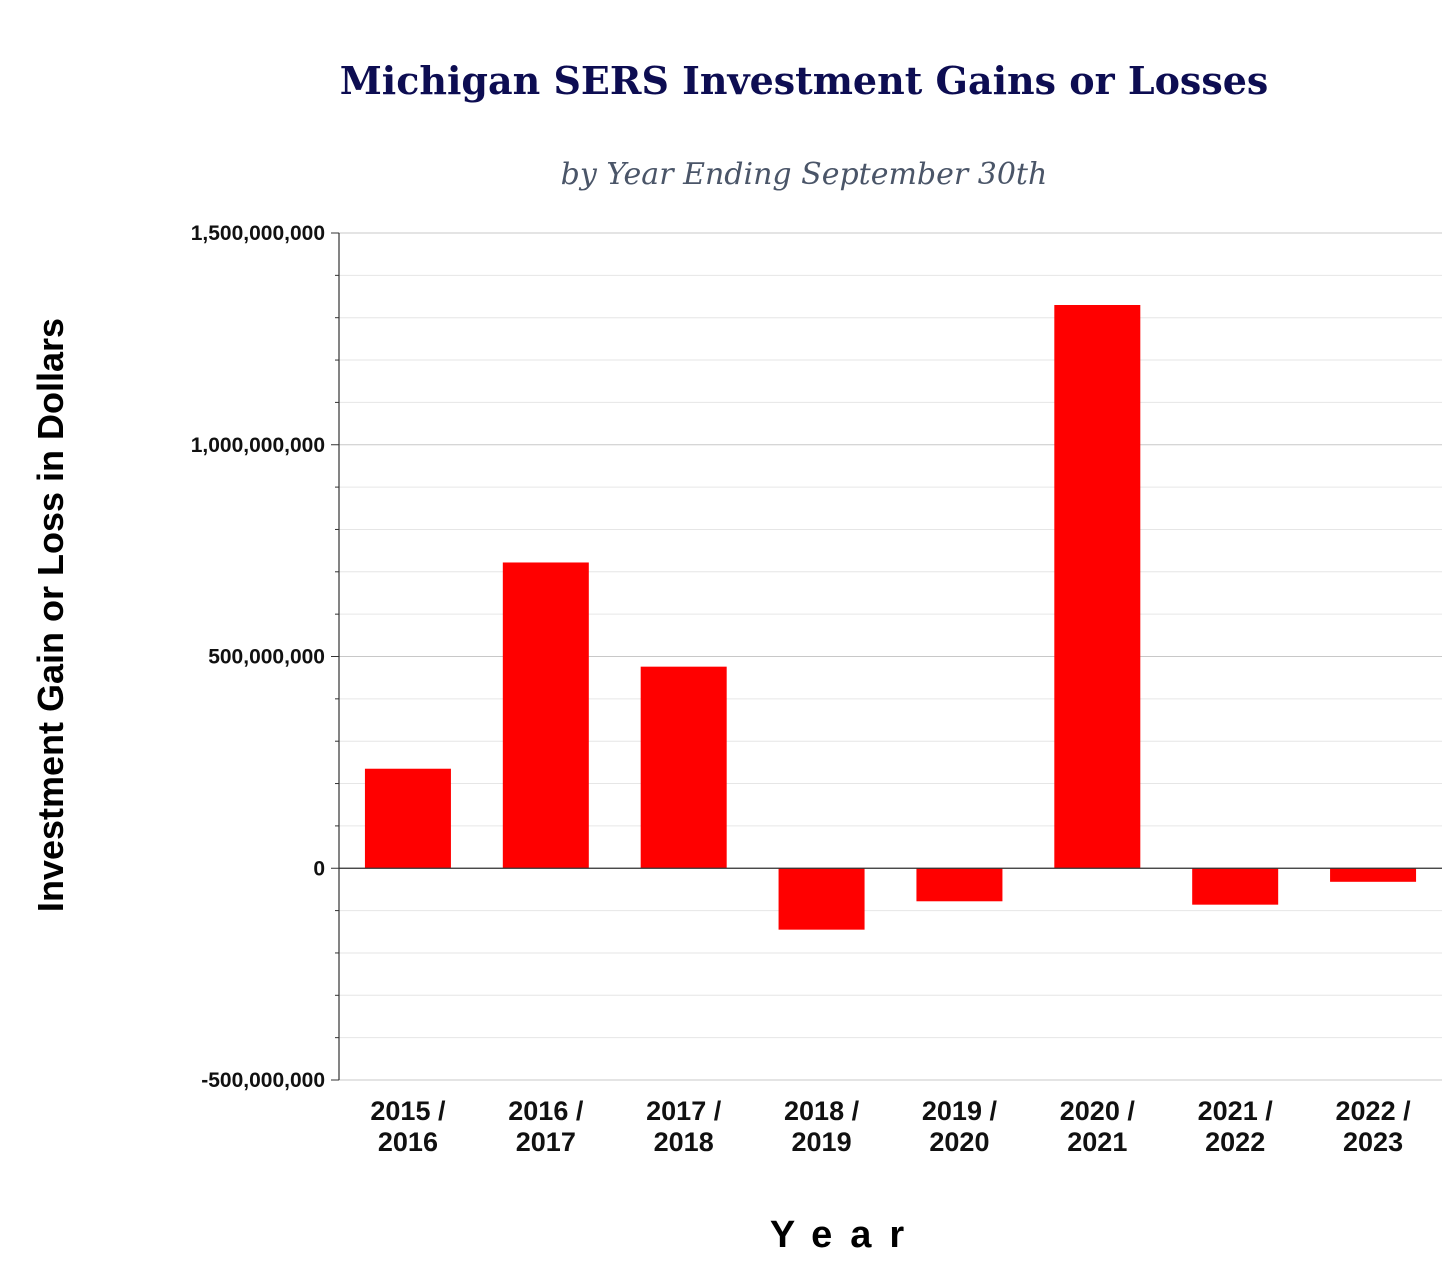  I want to click on x-tick-label: 2019, so click(822, 1142).